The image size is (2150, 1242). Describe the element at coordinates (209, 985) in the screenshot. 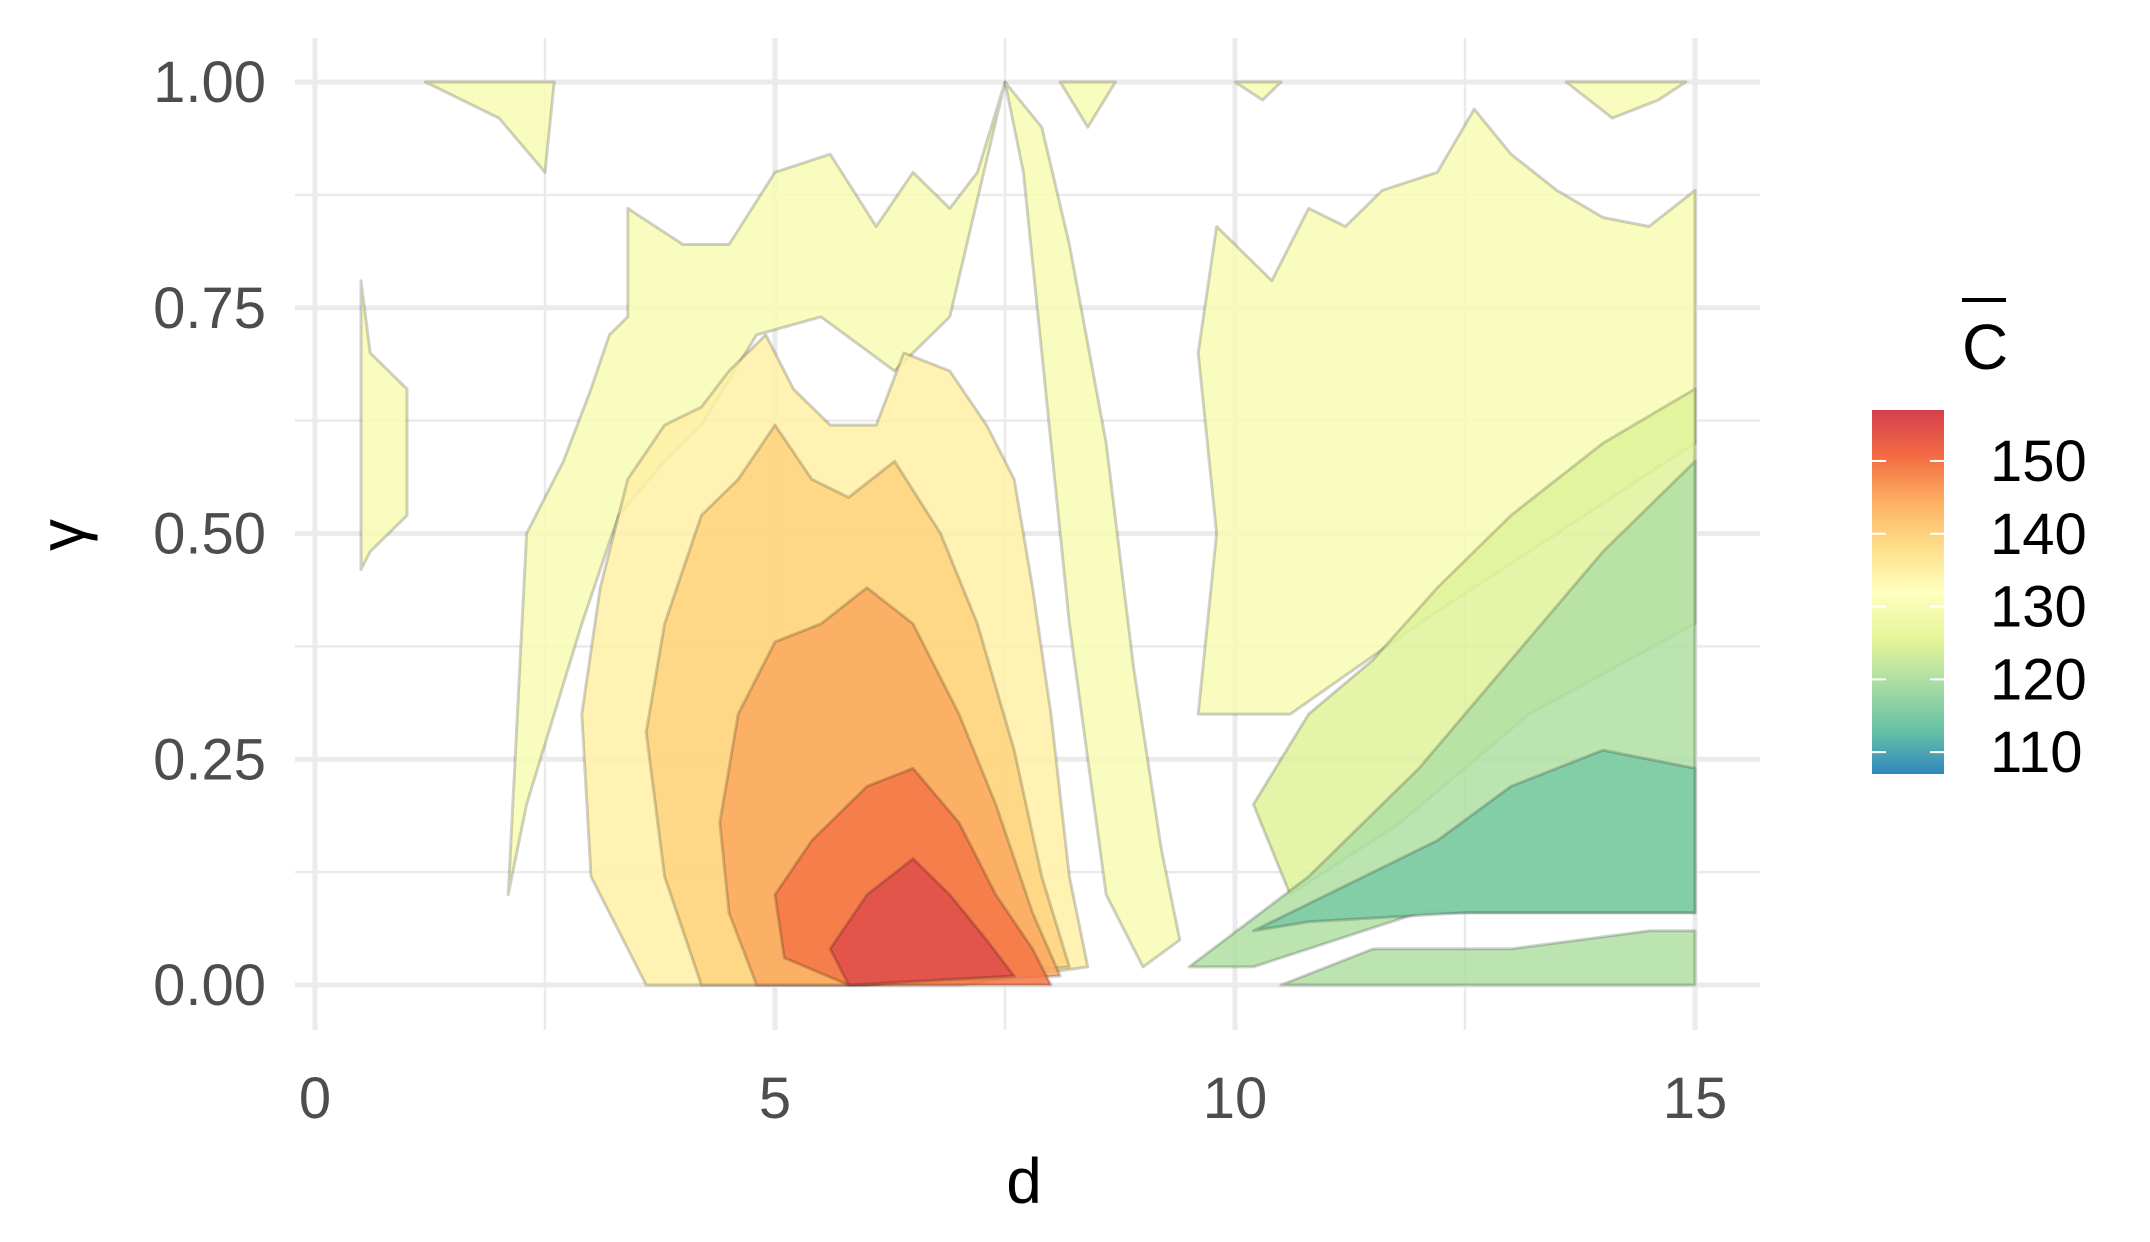

I see `y-tick-label: 0.00` at that location.